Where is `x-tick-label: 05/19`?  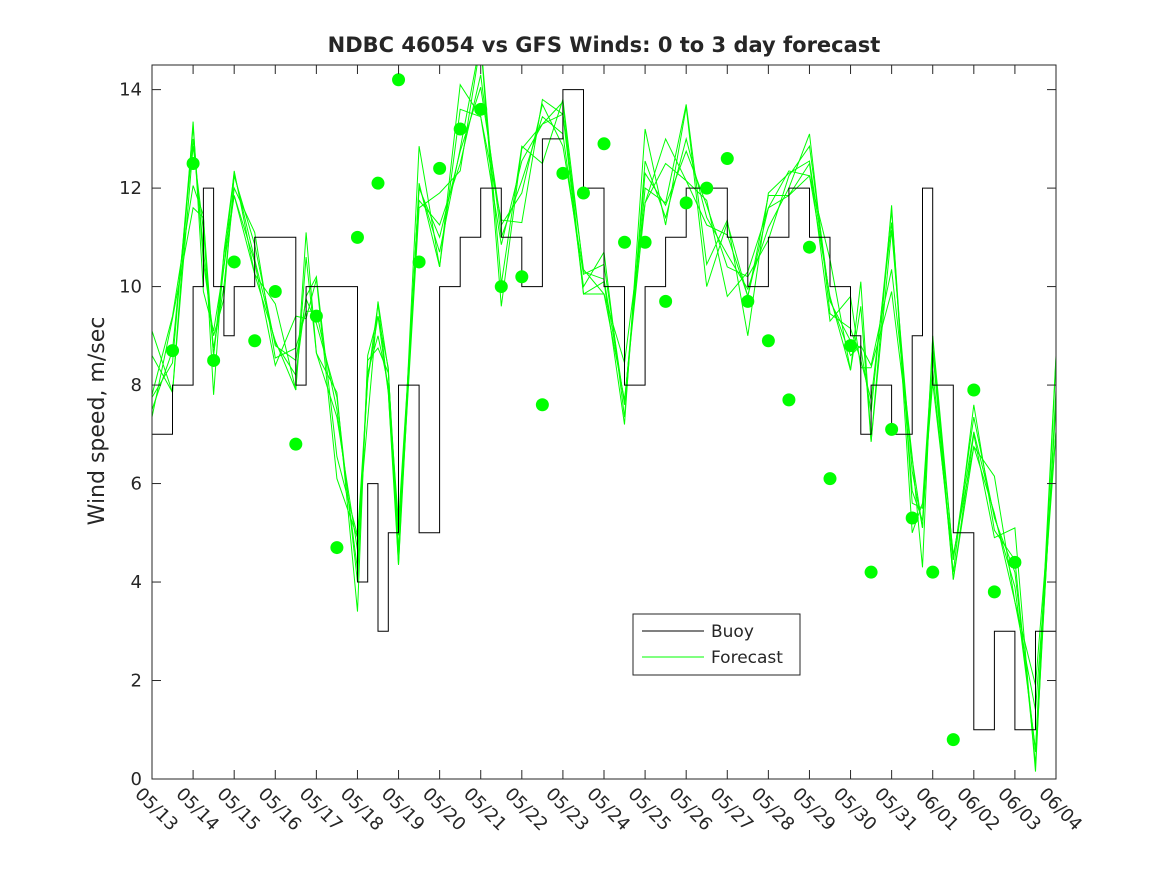
x-tick-label: 05/19 is located at coordinates (403, 810).